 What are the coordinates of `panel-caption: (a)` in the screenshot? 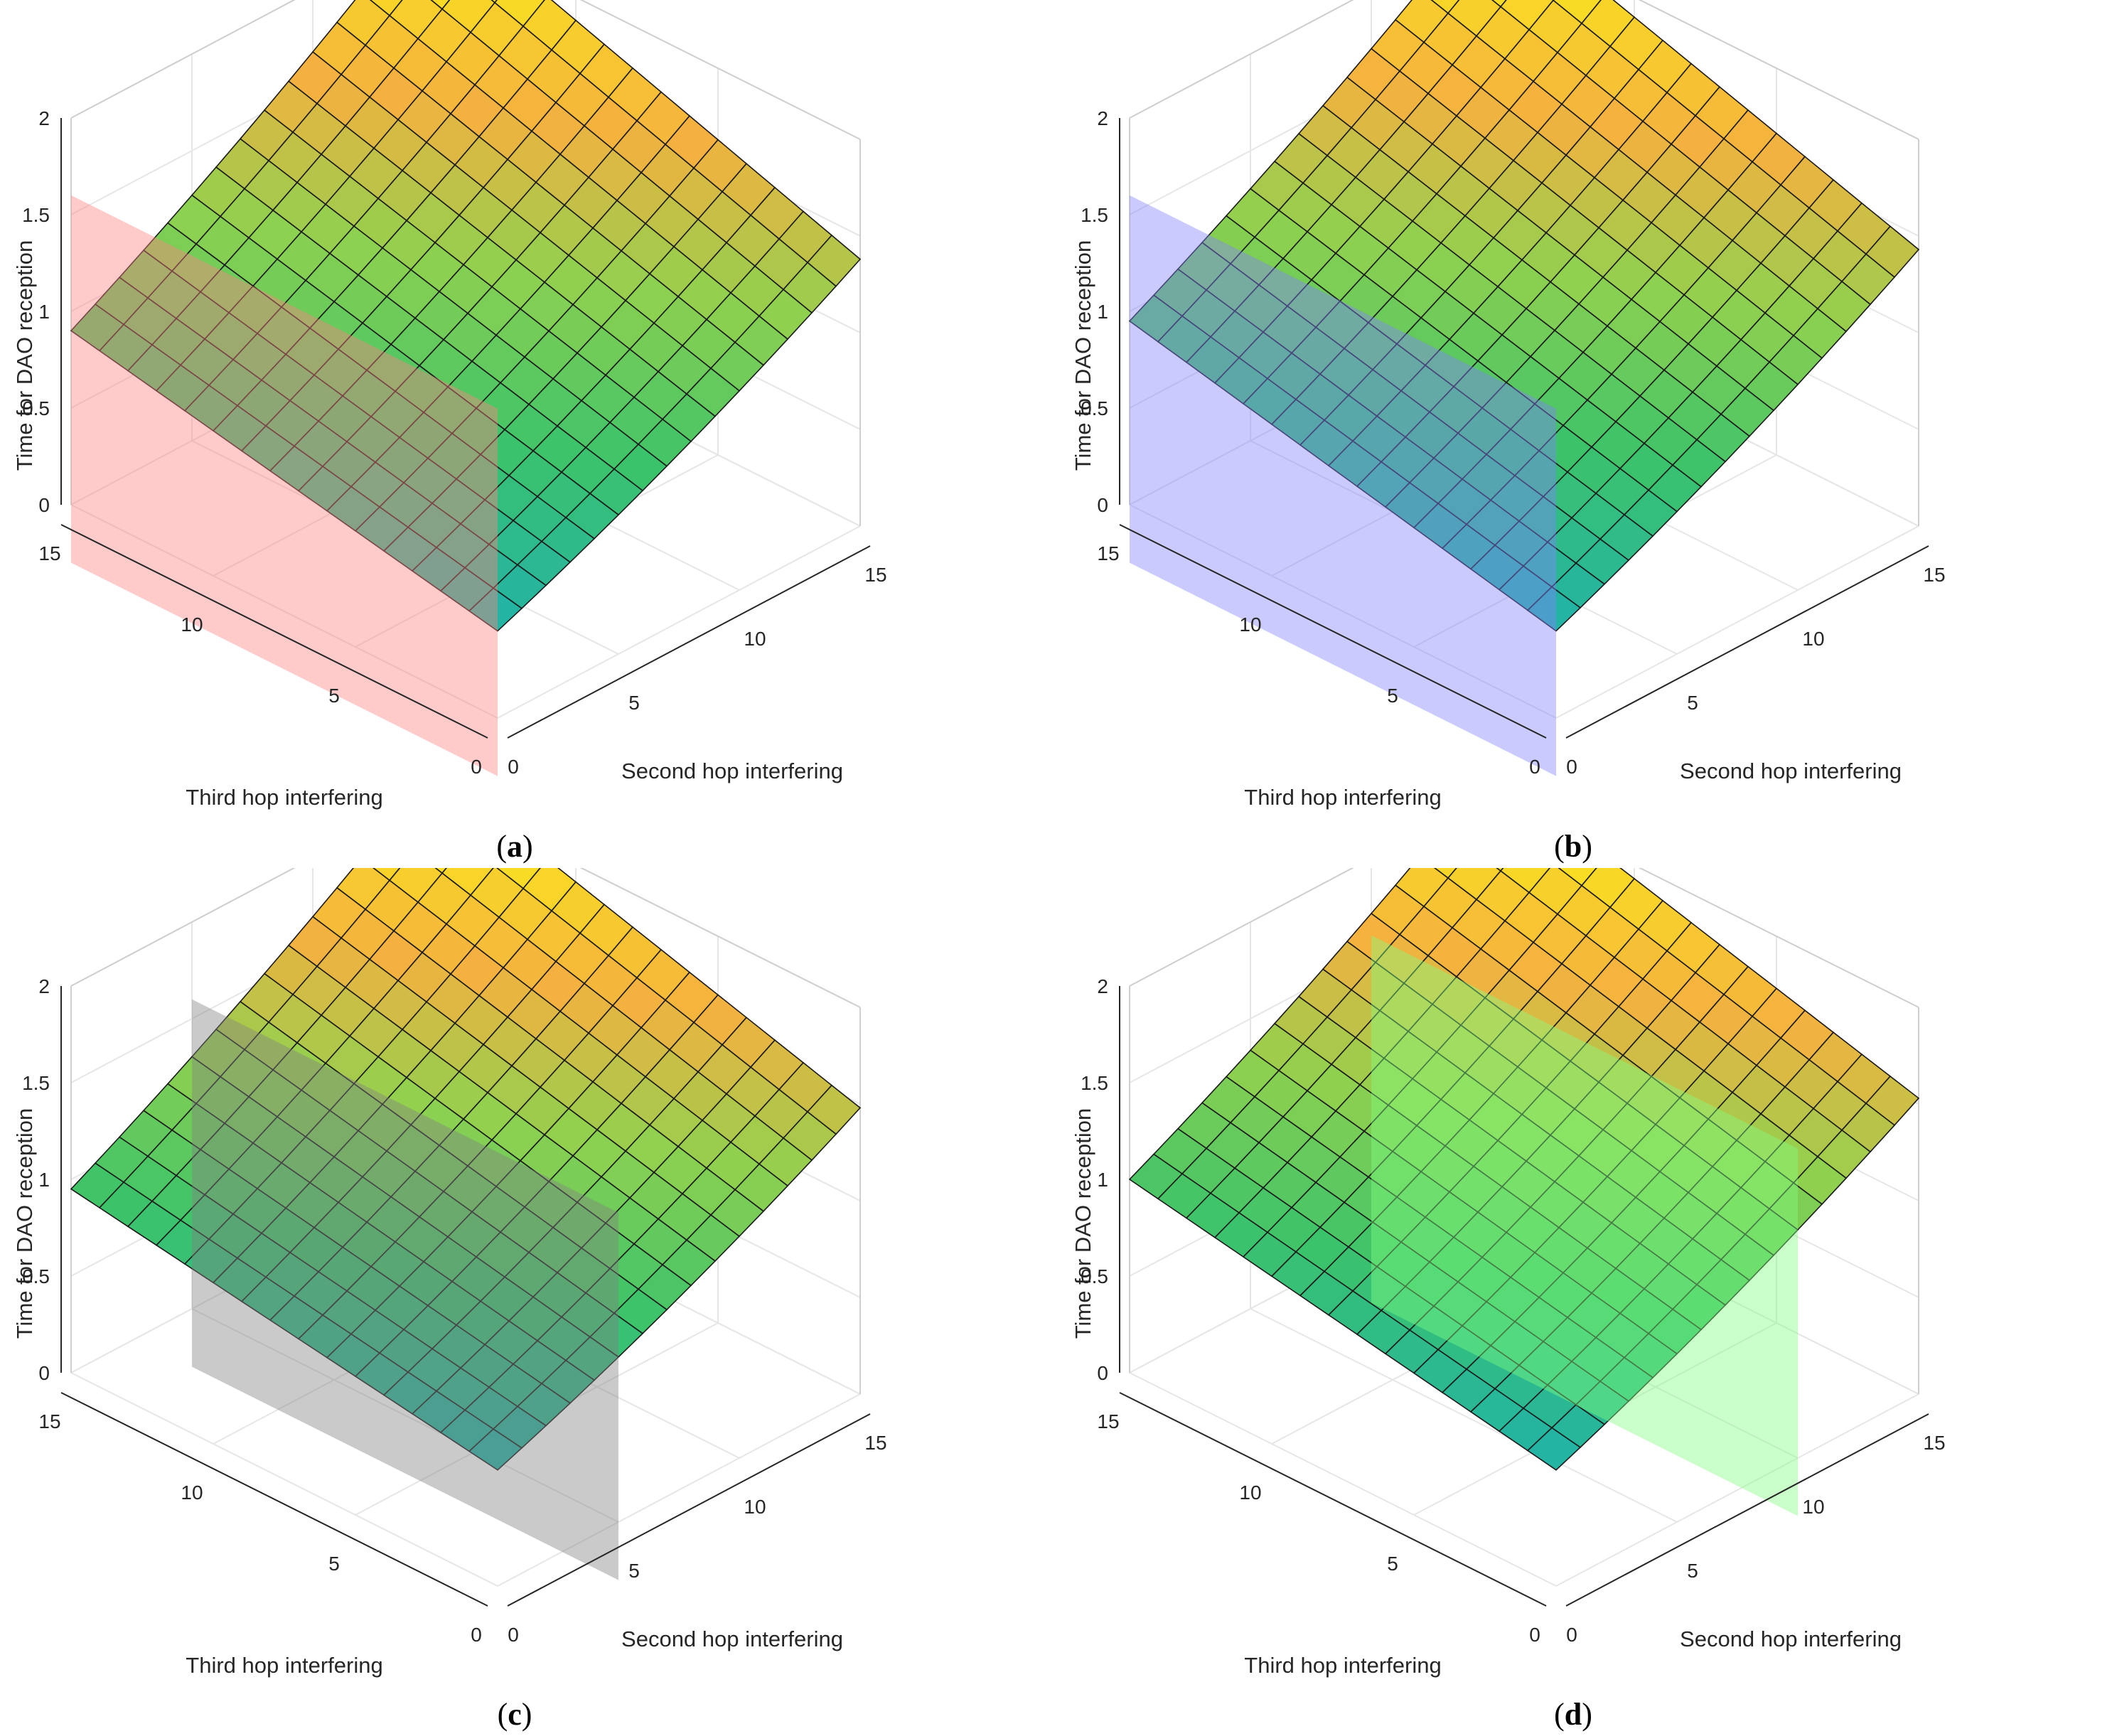 It's located at (514, 846).